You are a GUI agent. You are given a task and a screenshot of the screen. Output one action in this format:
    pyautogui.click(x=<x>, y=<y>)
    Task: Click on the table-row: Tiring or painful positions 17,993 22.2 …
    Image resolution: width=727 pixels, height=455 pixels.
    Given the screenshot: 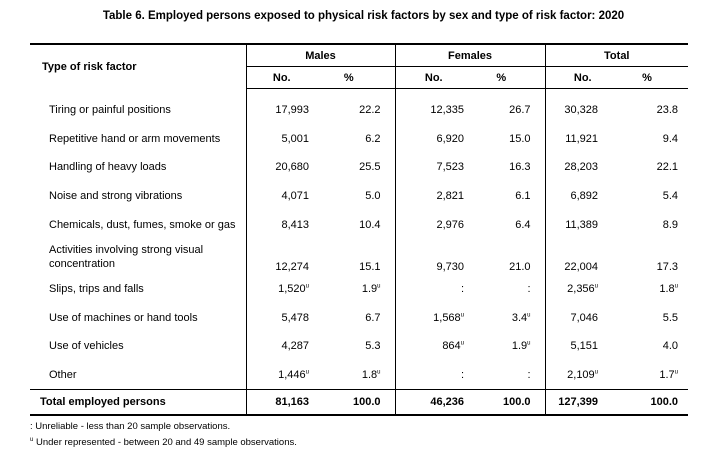 What is the action you would take?
    pyautogui.click(x=359, y=110)
    